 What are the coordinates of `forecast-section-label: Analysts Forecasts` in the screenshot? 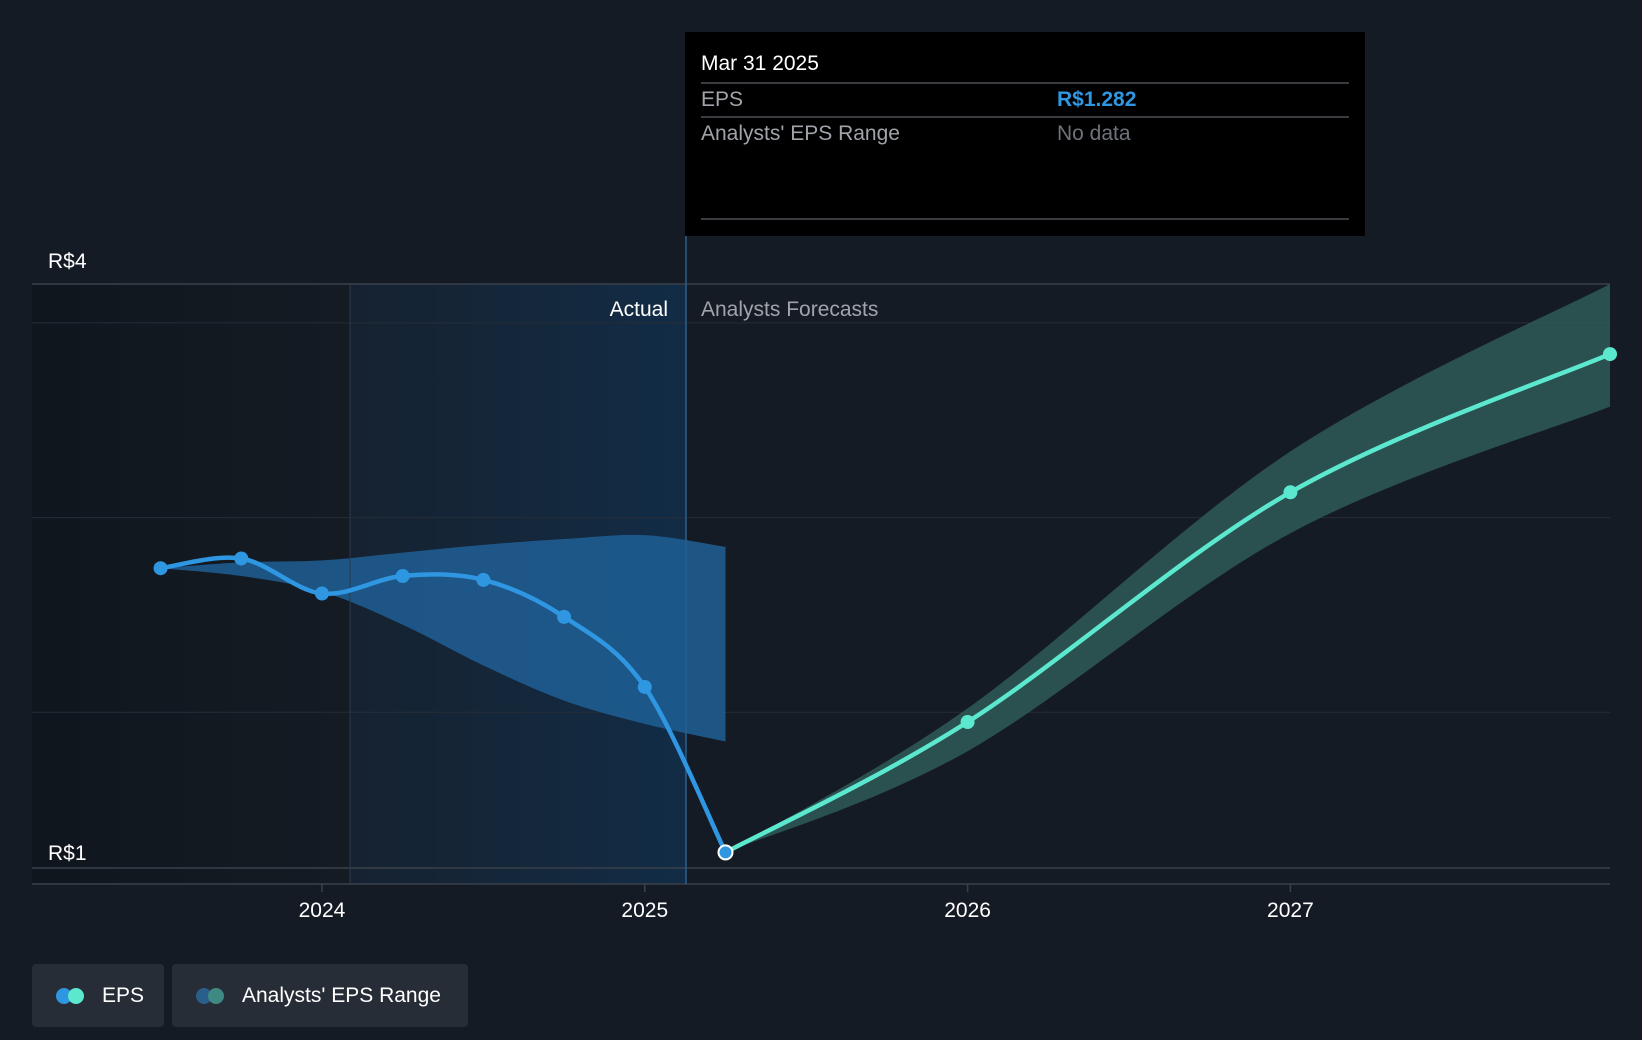 It's located at (789, 309).